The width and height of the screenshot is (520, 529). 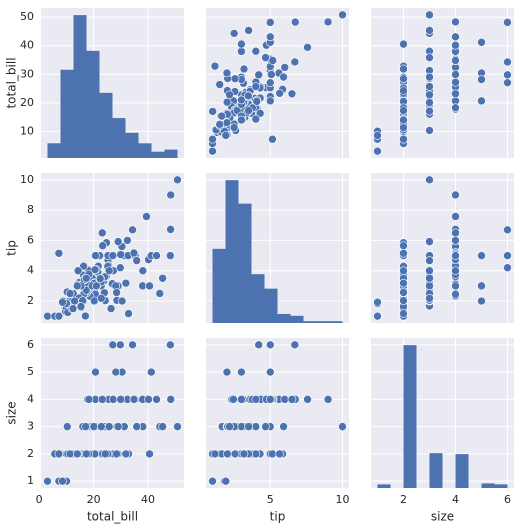 I want to click on y-axis-label: tip, so click(x=12, y=248).